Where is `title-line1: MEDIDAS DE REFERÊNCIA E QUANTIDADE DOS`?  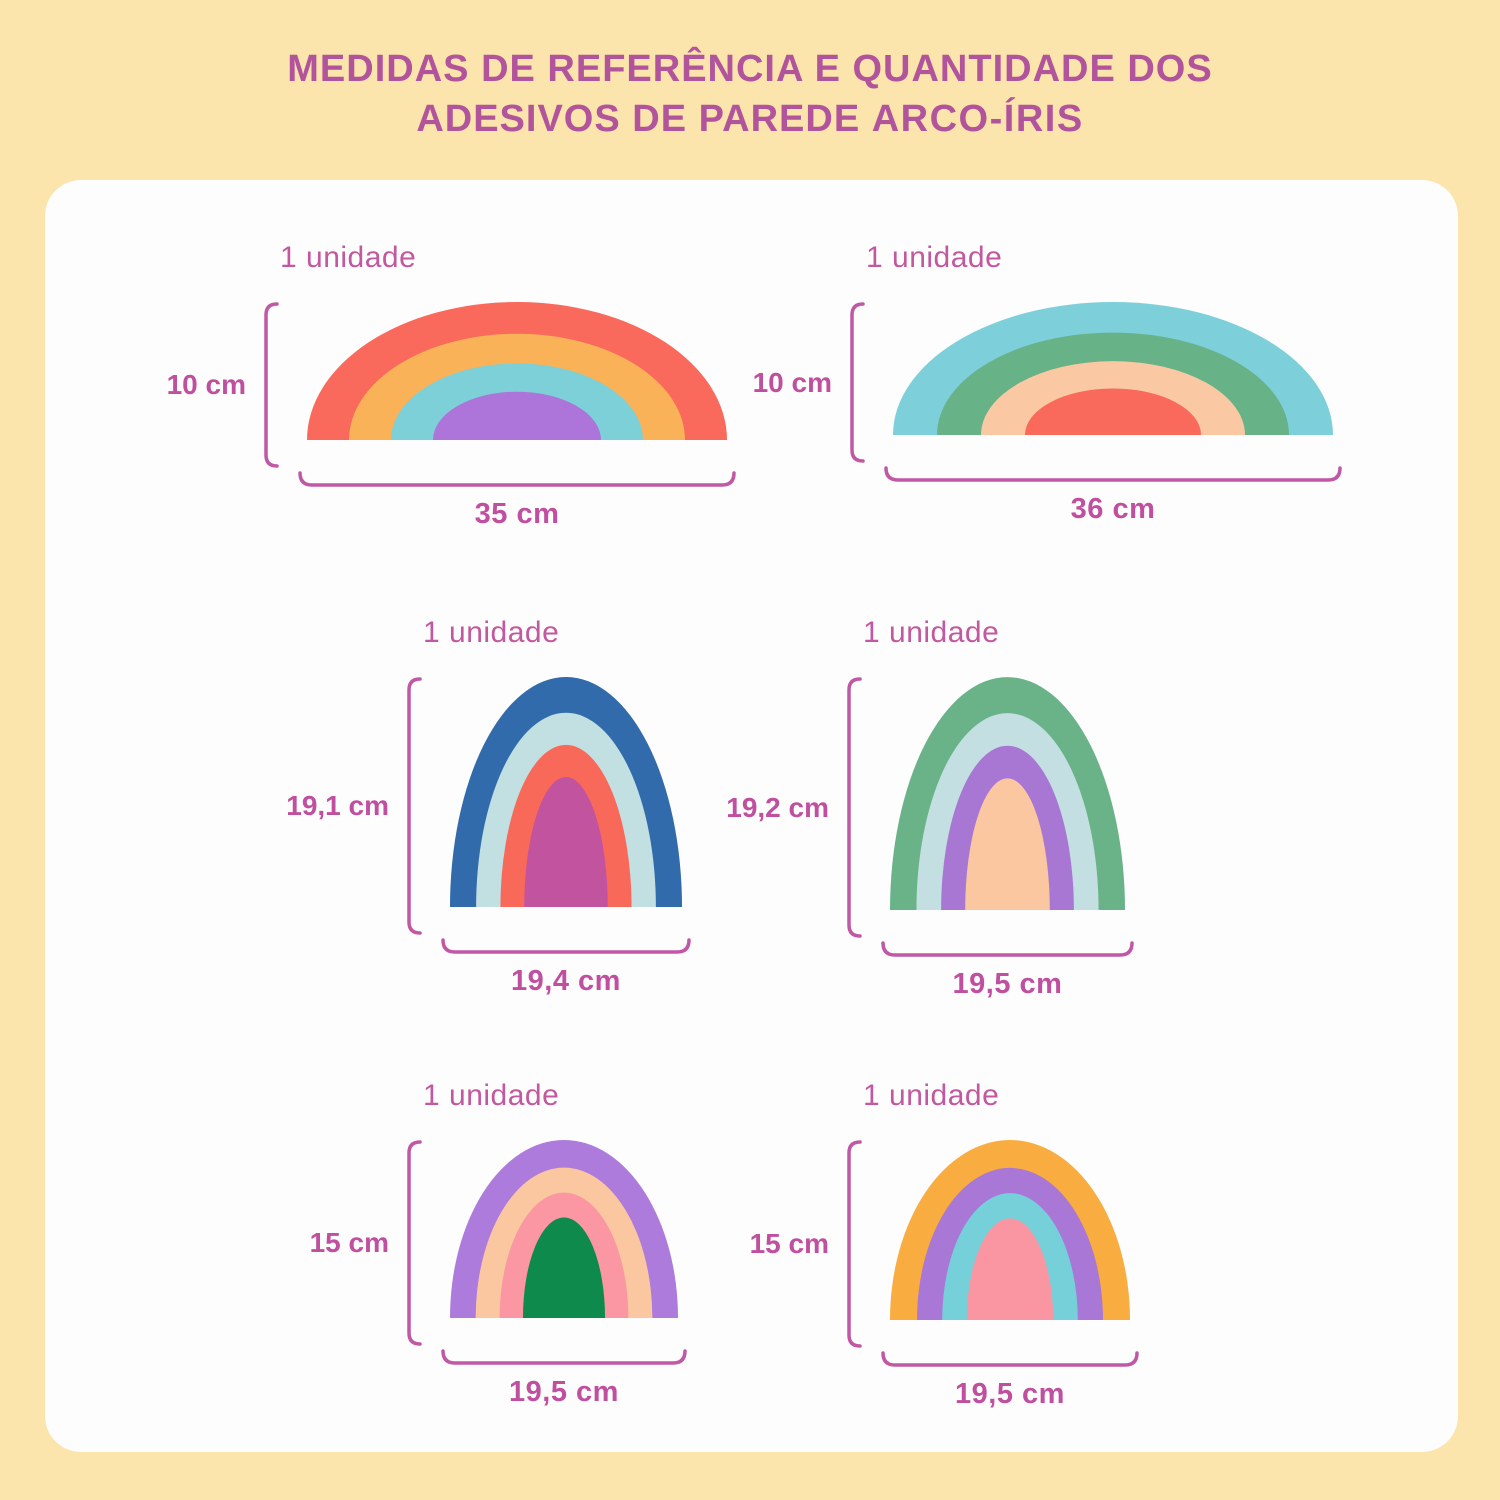
title-line1: MEDIDAS DE REFERÊNCIA E QUANTIDADE DOS is located at coordinates (750, 69).